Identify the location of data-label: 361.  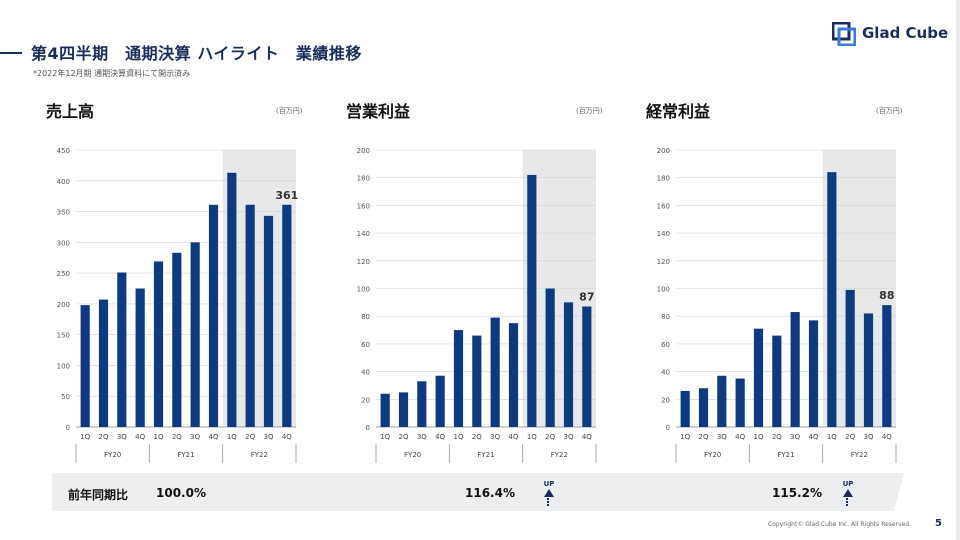
(286, 195).